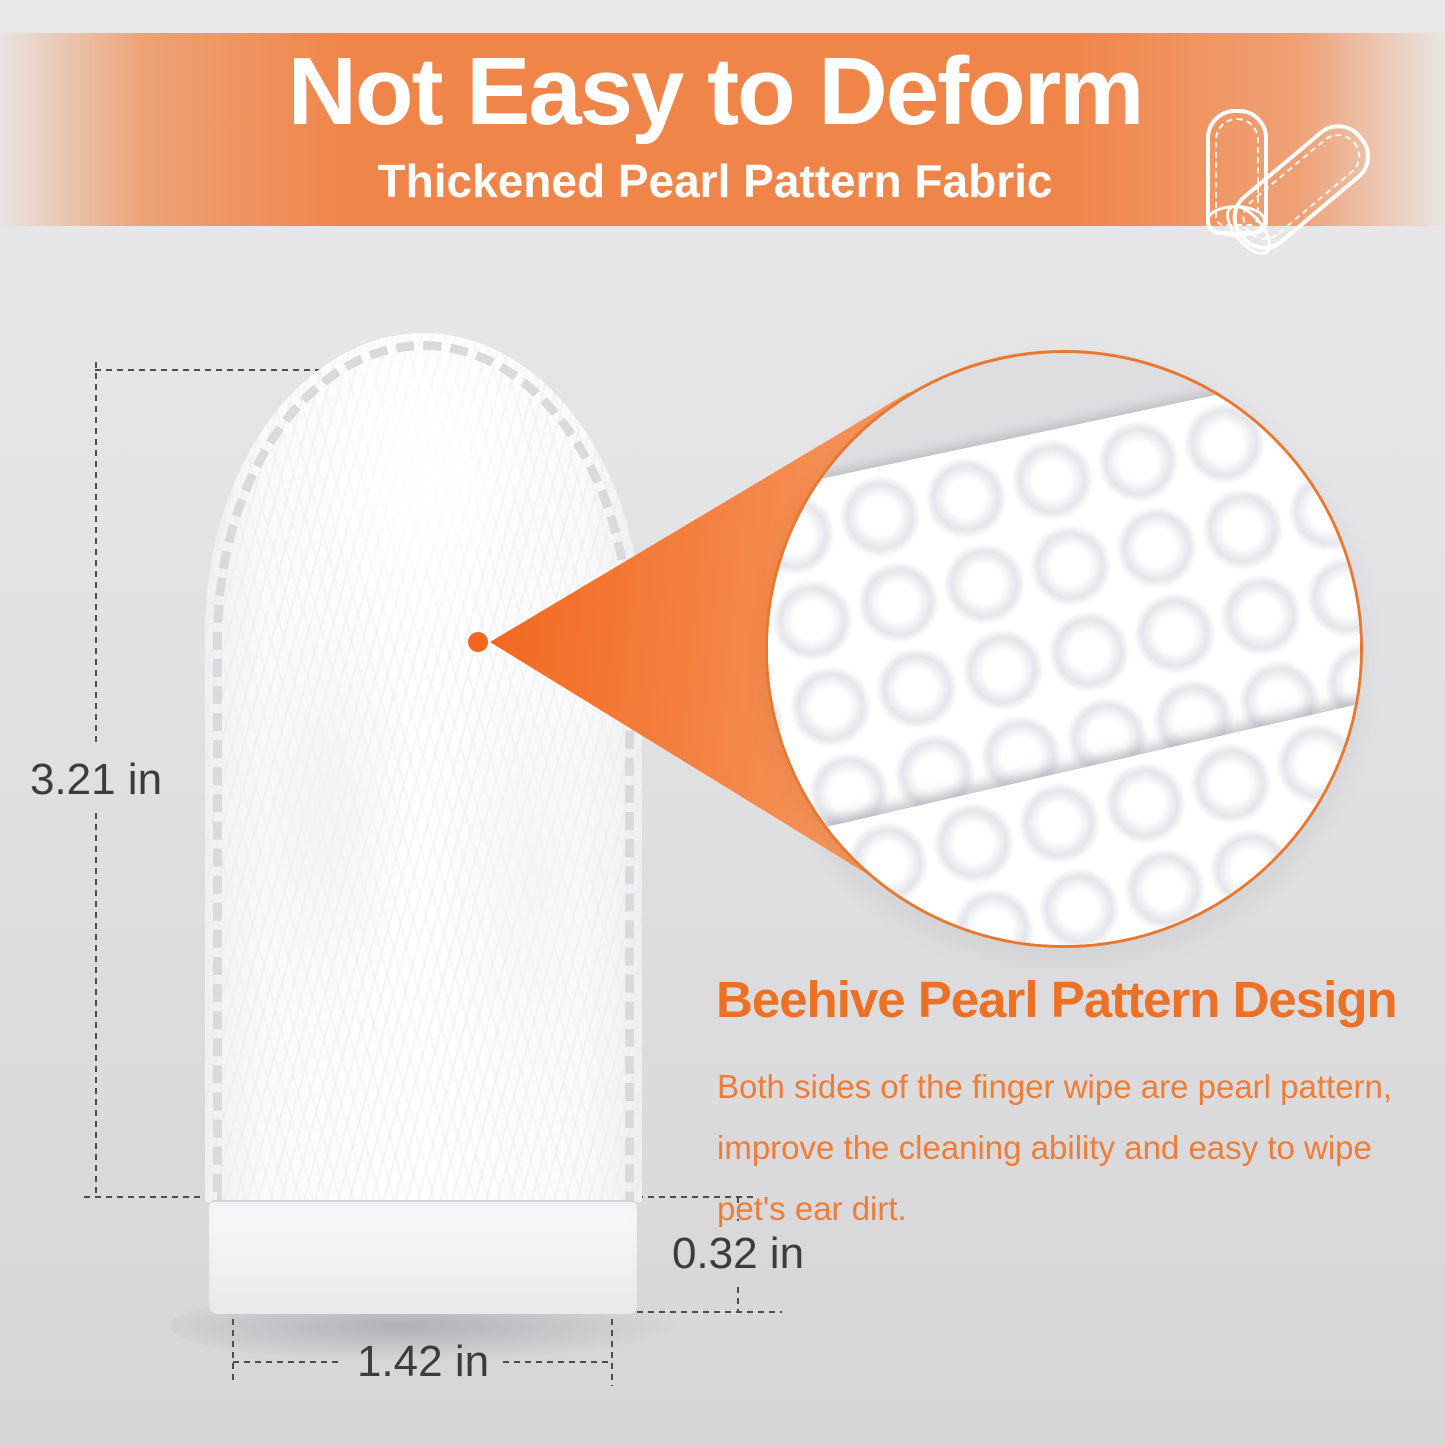  I want to click on finger-wipe-opening-ellipse, so click(1236, 221).